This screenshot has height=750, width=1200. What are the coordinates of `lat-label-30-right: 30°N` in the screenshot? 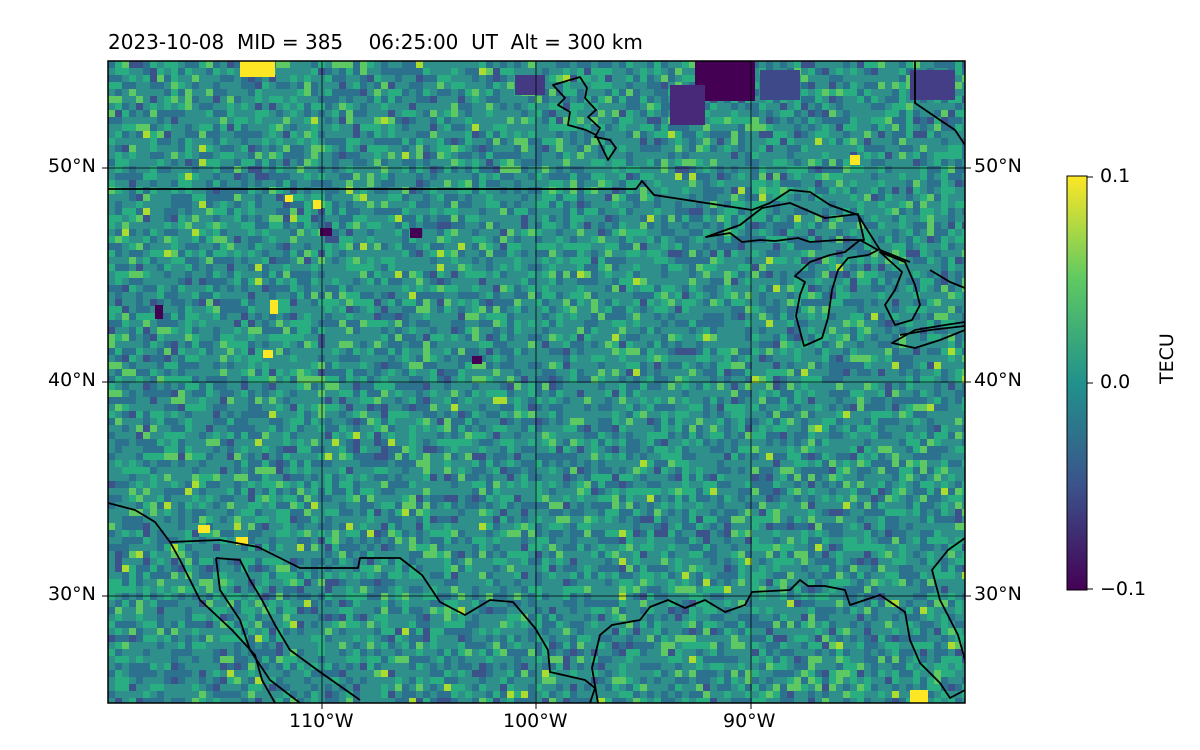 It's located at (998, 594).